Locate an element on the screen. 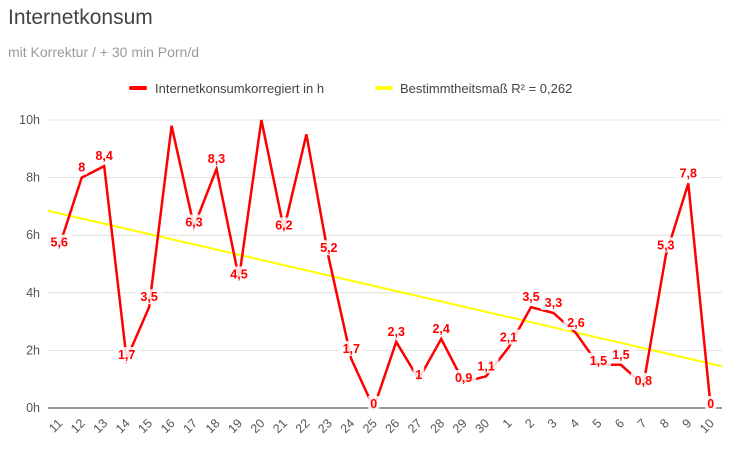  x-tick-label: 6 is located at coordinates (619, 423).